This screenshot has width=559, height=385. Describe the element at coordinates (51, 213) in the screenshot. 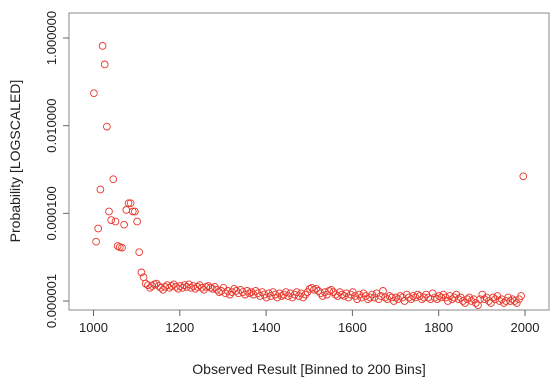

I see `y-tick-label: 0.000100` at that location.